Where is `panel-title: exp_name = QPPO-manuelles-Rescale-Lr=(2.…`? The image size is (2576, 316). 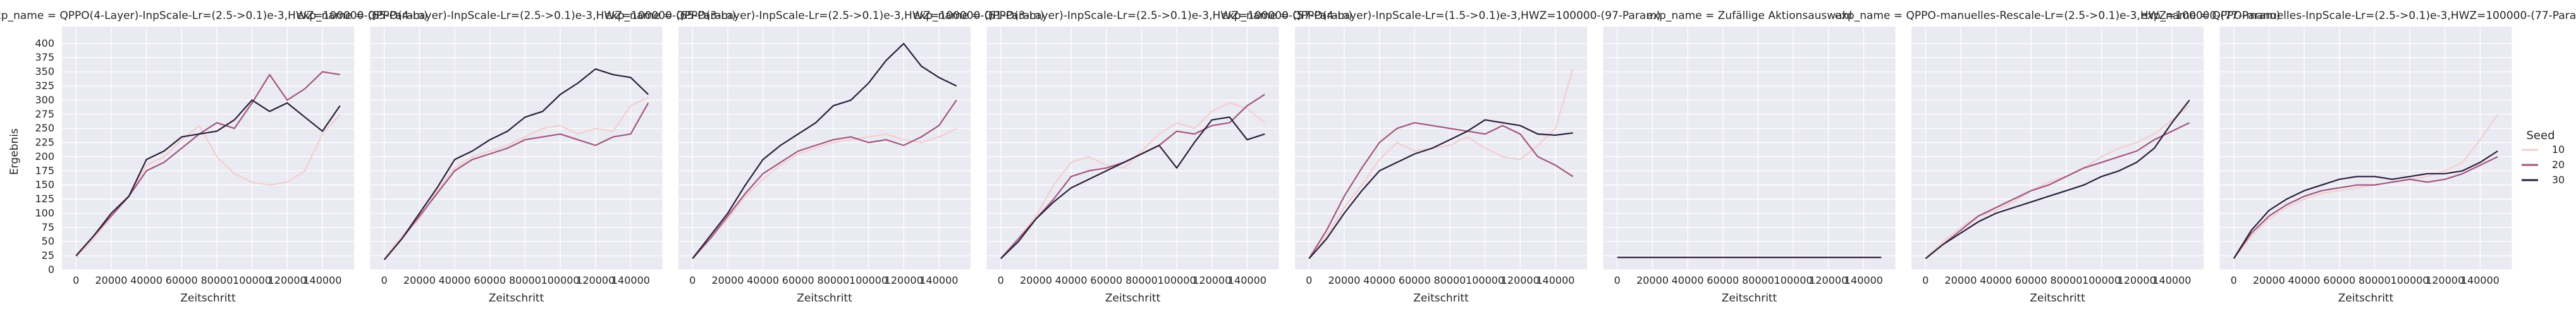 panel-title: exp_name = QPPO-manuelles-Rescale-Lr=(2.… is located at coordinates (2058, 15).